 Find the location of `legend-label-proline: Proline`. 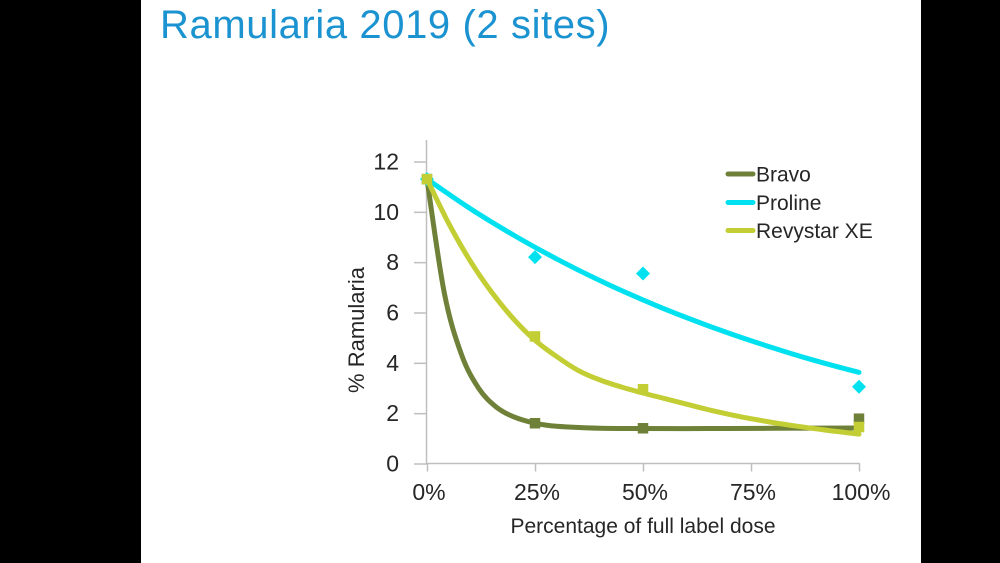

legend-label-proline: Proline is located at coordinates (788, 203).